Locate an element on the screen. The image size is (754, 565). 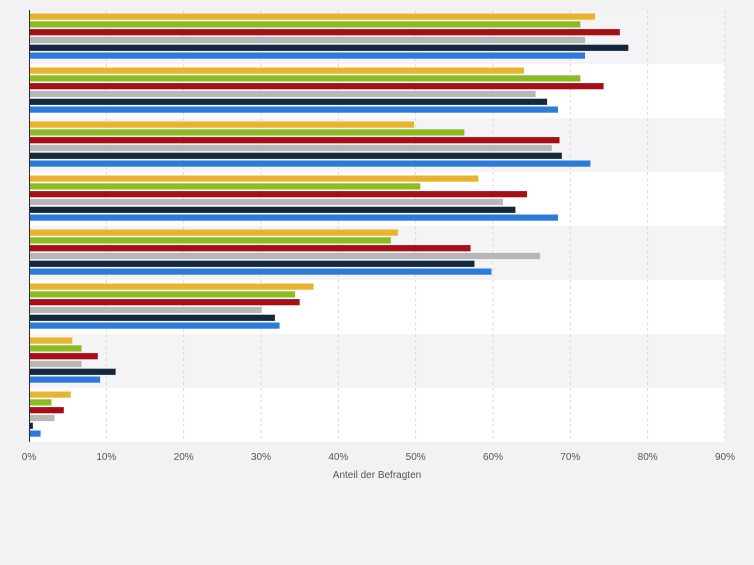
x-tick-label: 0% is located at coordinates (29, 457).